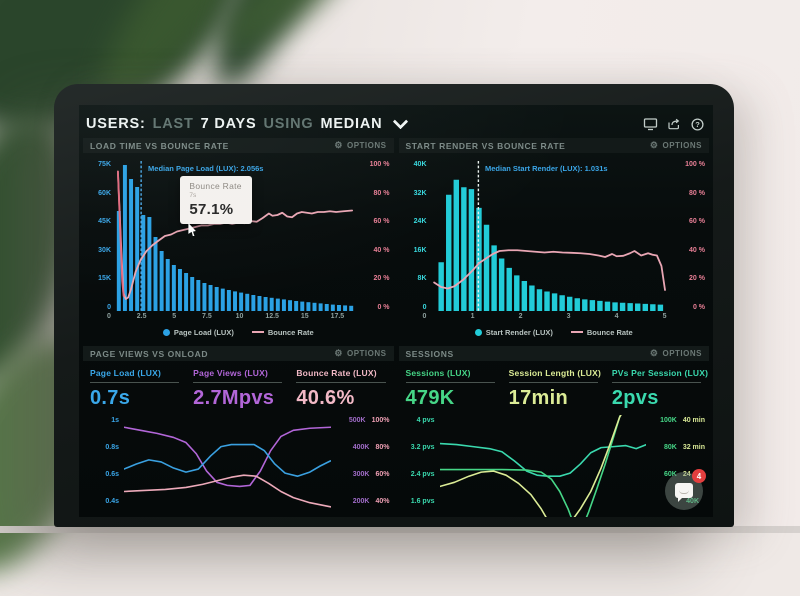 This screenshot has width=800, height=596. Describe the element at coordinates (192, 229) in the screenshot. I see `mouse-cursor` at that location.